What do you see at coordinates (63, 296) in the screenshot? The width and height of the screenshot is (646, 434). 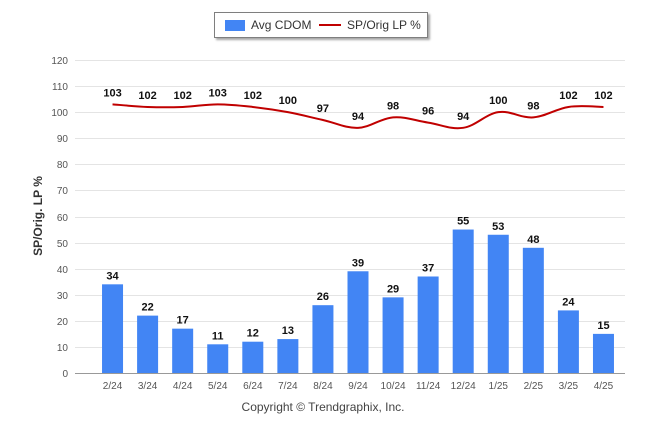 I see `y-tick-label: 30` at bounding box center [63, 296].